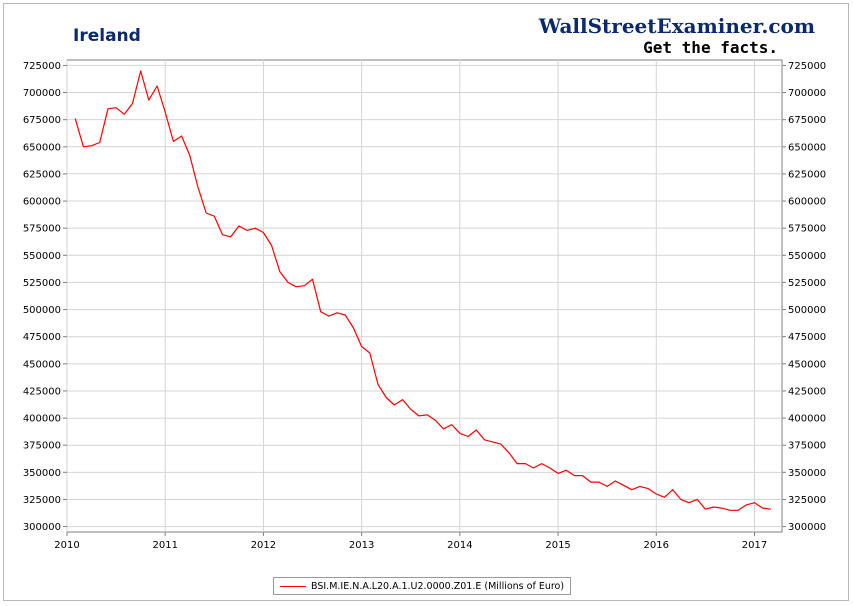 The image size is (853, 606). I want to click on y-tick-label-left: 700000, so click(42, 93).